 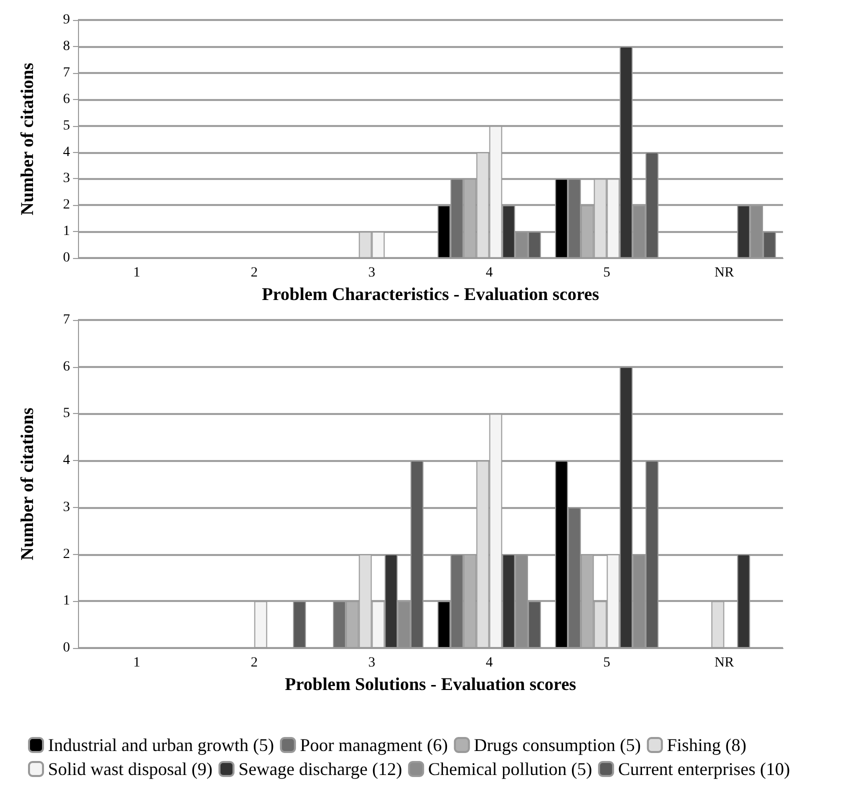 What do you see at coordinates (431, 294) in the screenshot?
I see `x-axis-title: Problem Characteristics - Evaluation scores` at bounding box center [431, 294].